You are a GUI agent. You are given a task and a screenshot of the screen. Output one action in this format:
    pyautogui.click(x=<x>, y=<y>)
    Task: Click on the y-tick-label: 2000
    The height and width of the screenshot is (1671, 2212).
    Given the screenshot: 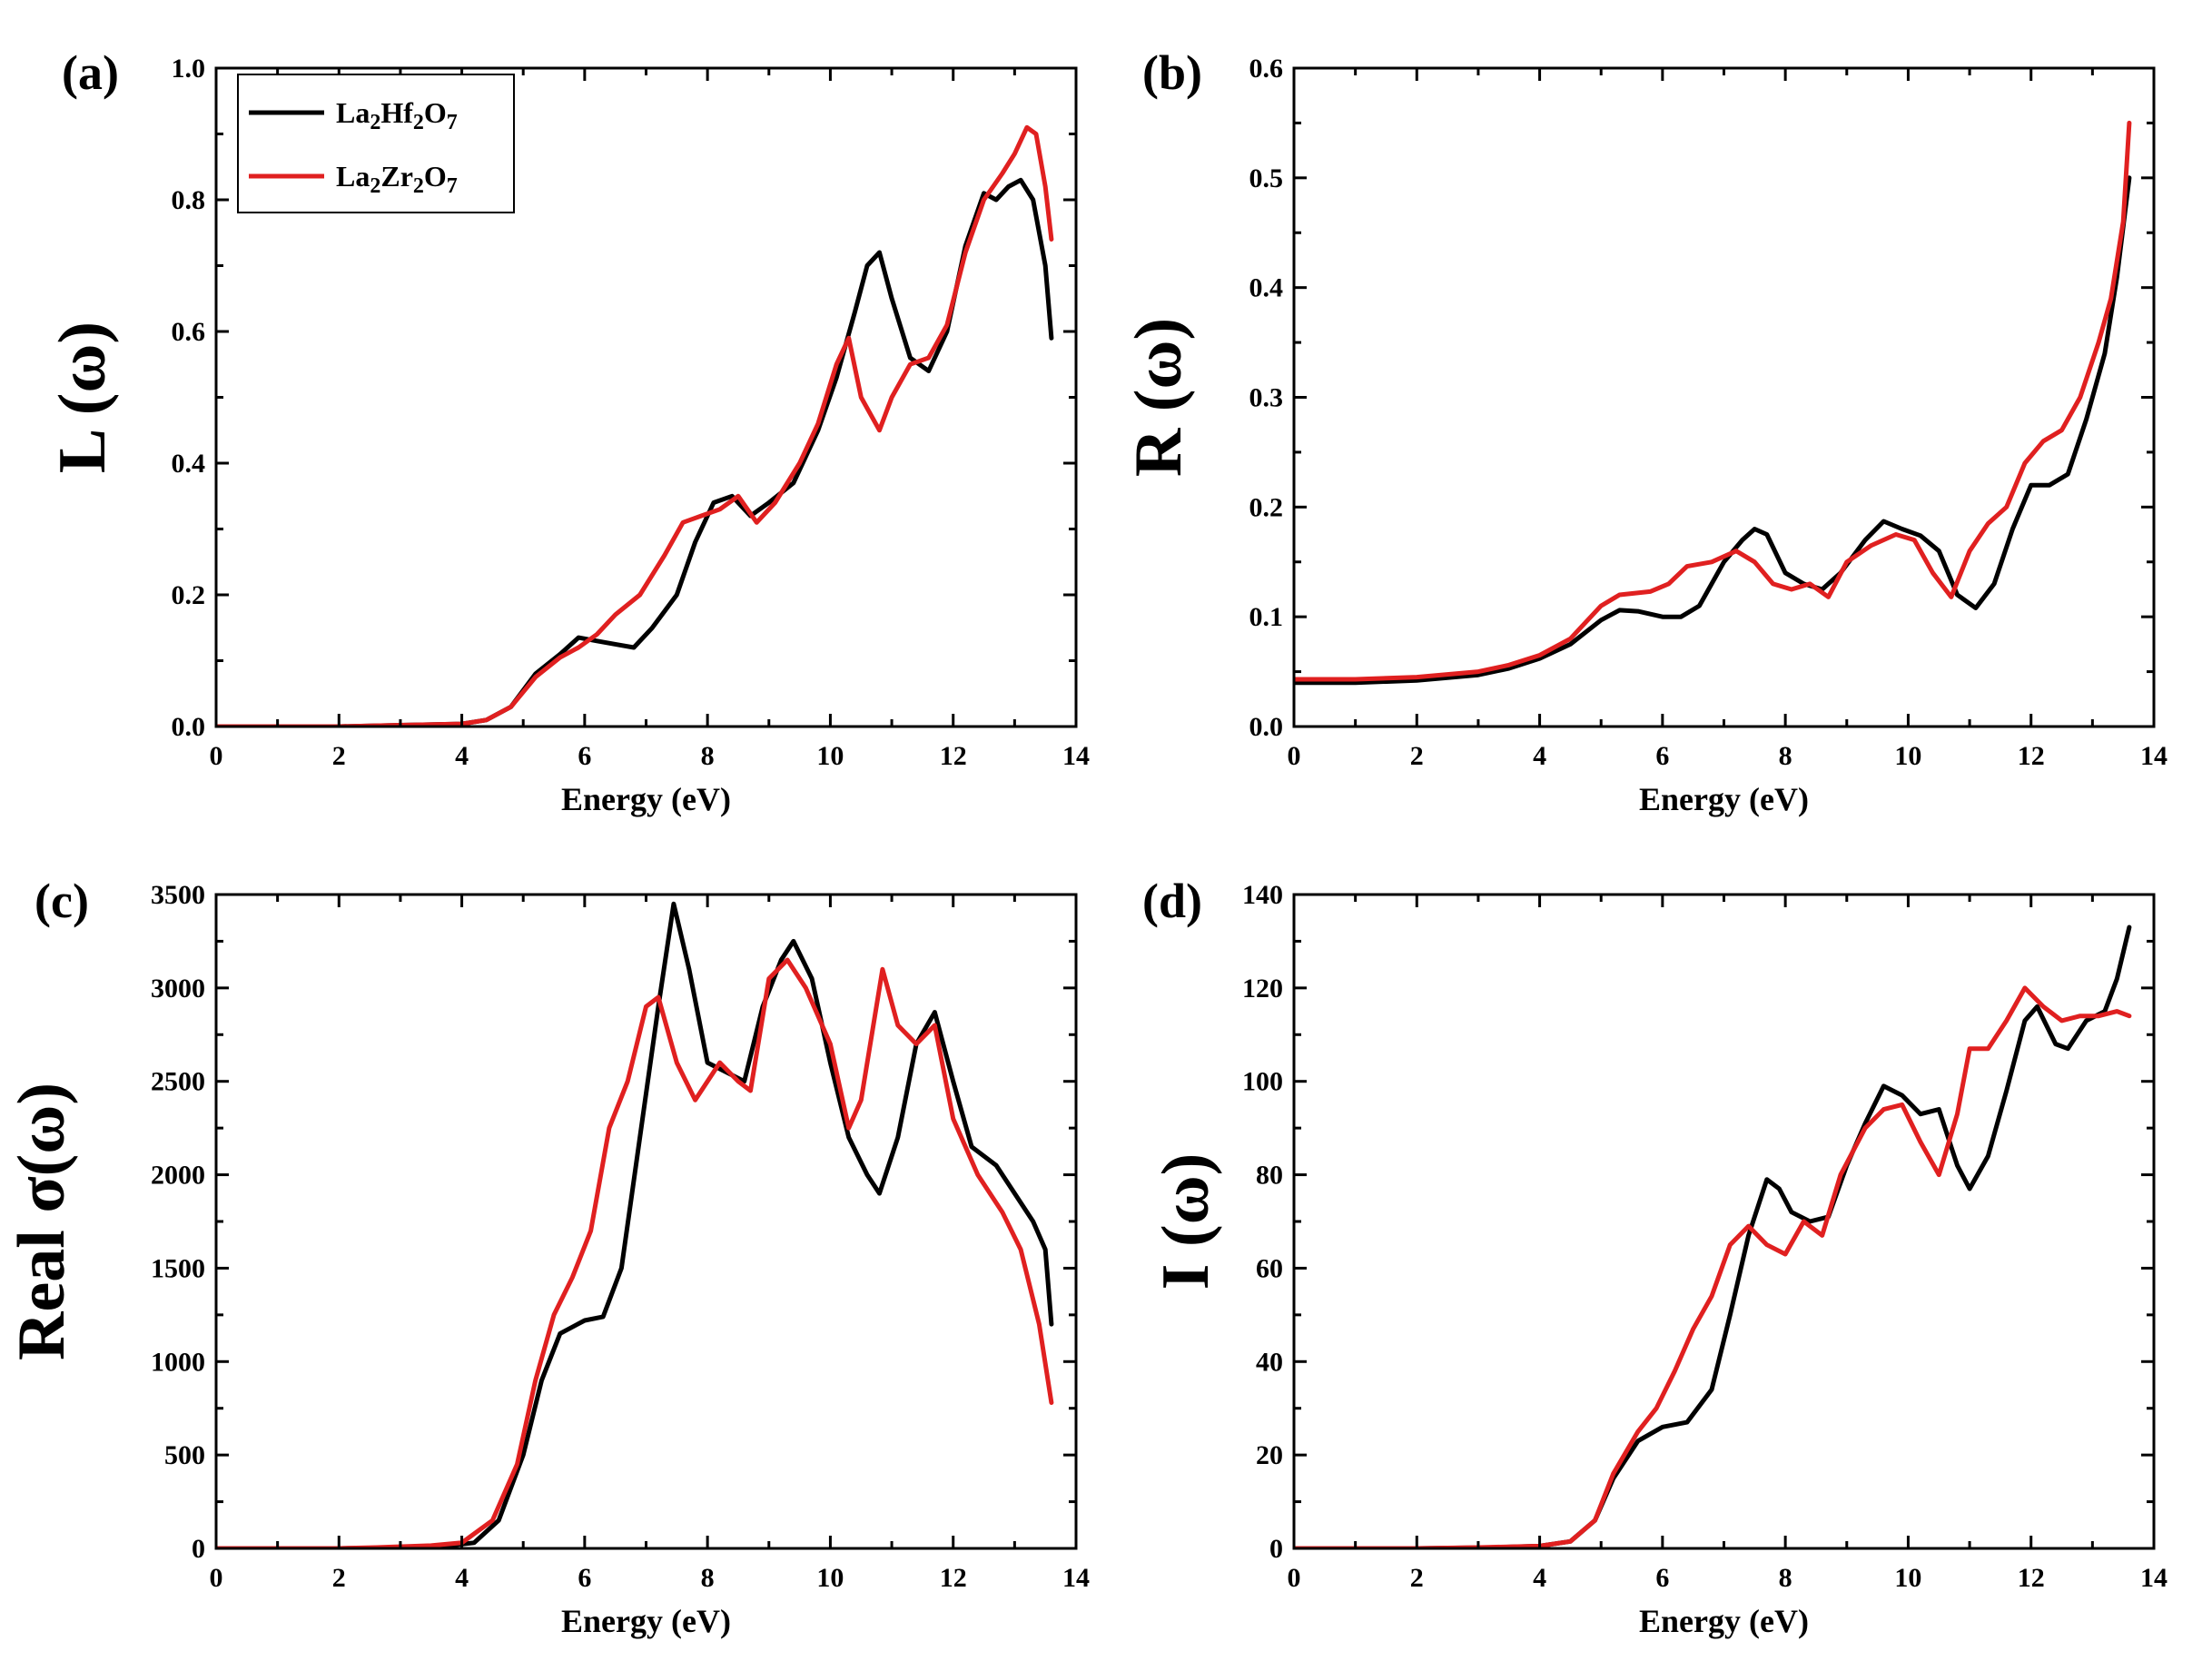 What is the action you would take?
    pyautogui.click(x=178, y=1176)
    